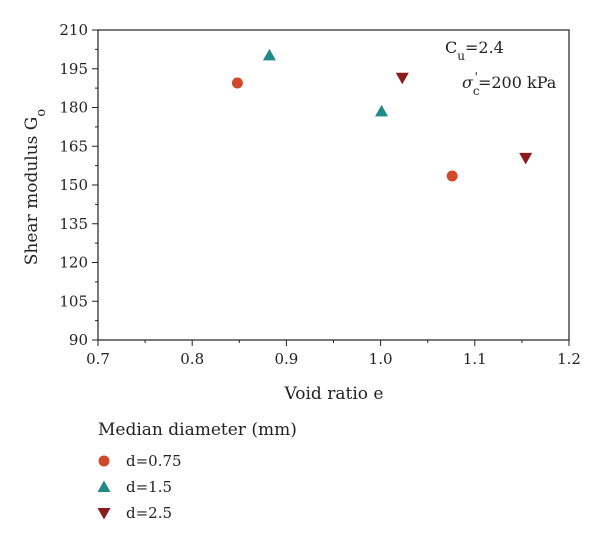 The image size is (600, 542). What do you see at coordinates (381, 359) in the screenshot?
I see `x-tick-label: 1.0` at bounding box center [381, 359].